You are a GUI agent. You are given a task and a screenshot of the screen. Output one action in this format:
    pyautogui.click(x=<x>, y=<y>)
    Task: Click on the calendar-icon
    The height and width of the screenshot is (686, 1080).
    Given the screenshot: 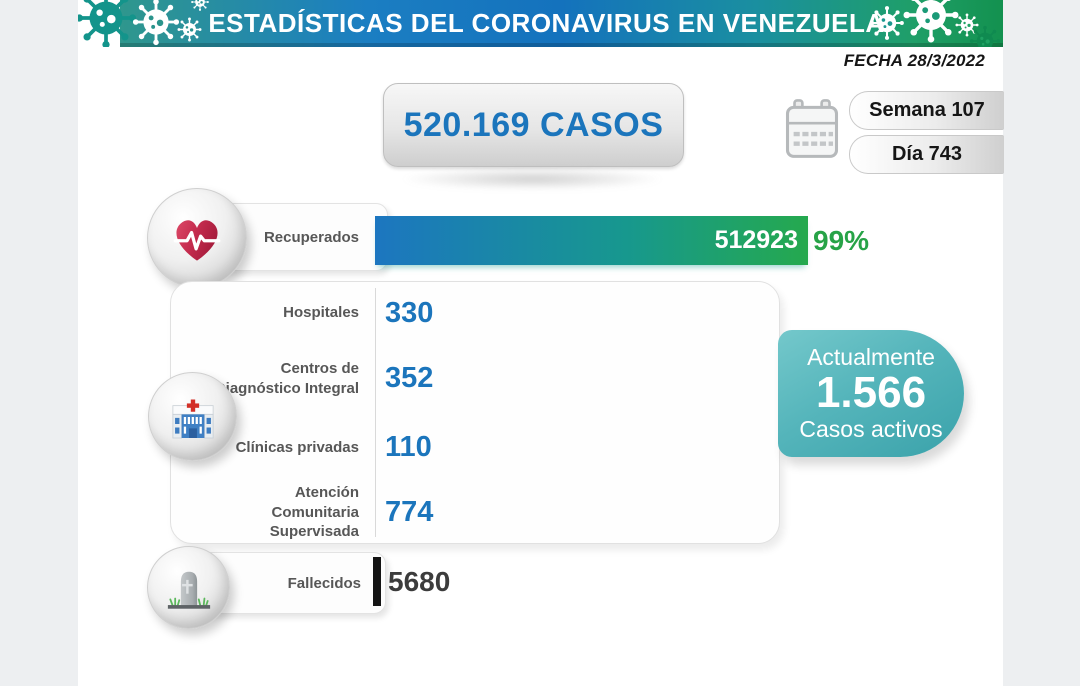 What is the action you would take?
    pyautogui.click(x=812, y=128)
    